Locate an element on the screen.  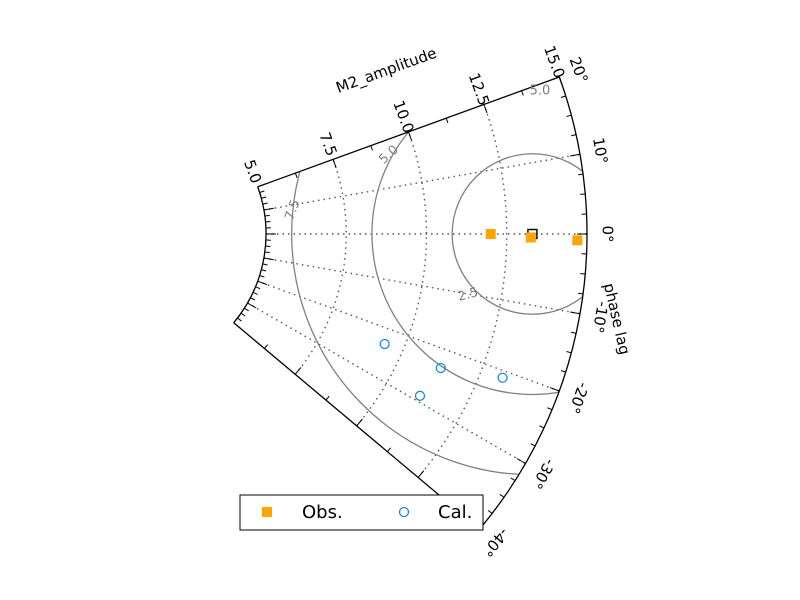
angular-tick-label: 0° is located at coordinates (608, 233).